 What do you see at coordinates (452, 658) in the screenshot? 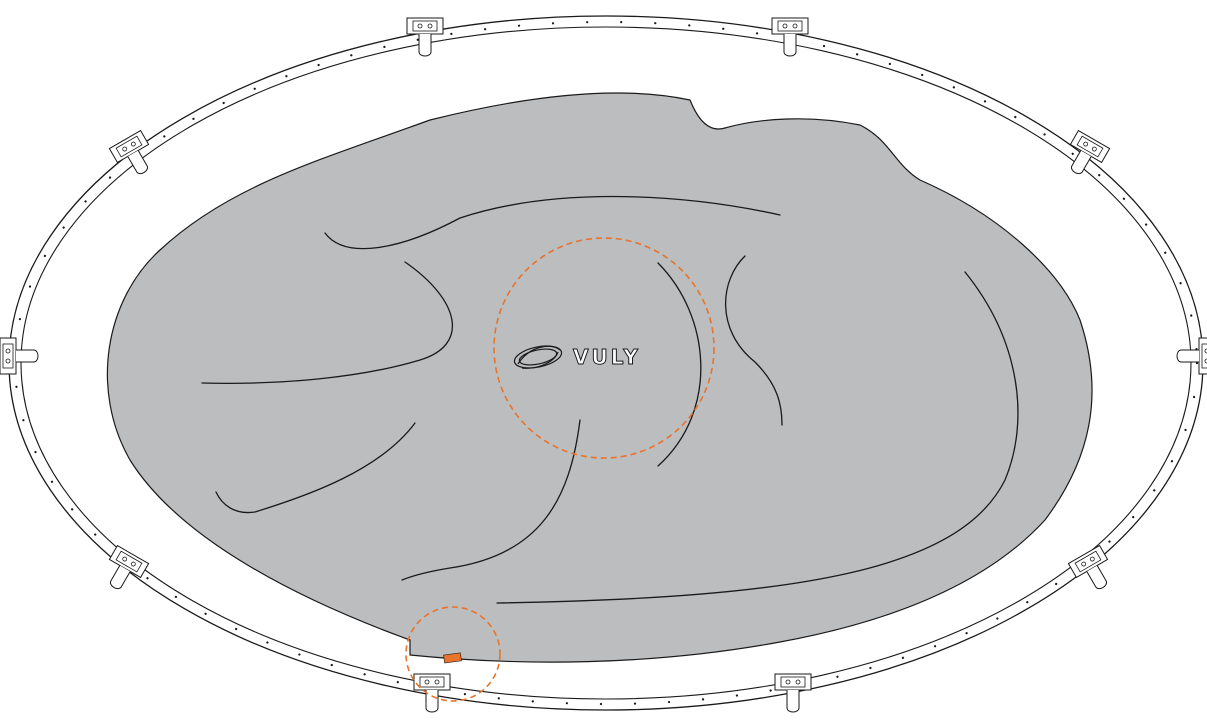
I see `mat-tab-marker` at bounding box center [452, 658].